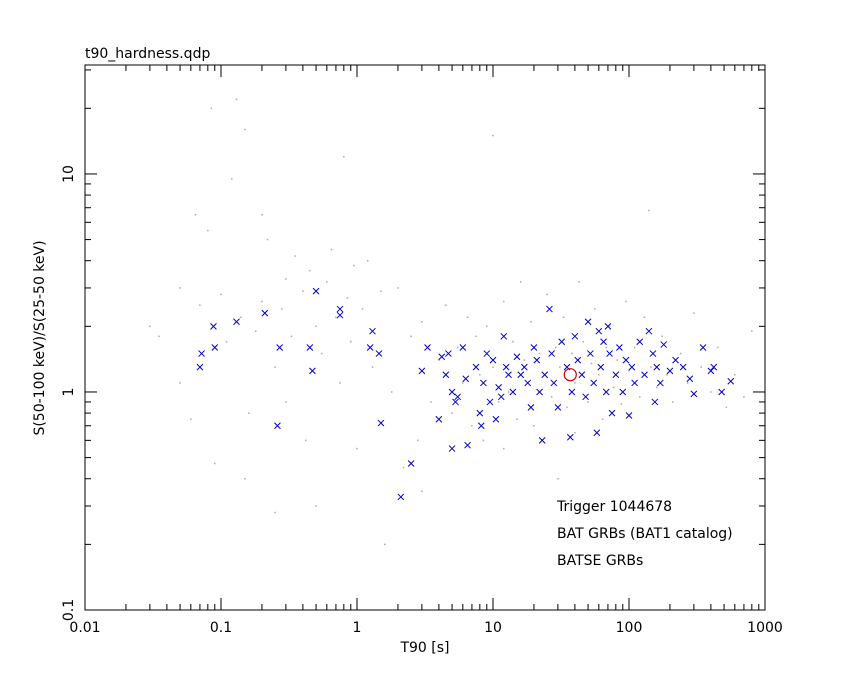 This screenshot has height=680, width=850. I want to click on y-tick-label: 10, so click(69, 174).